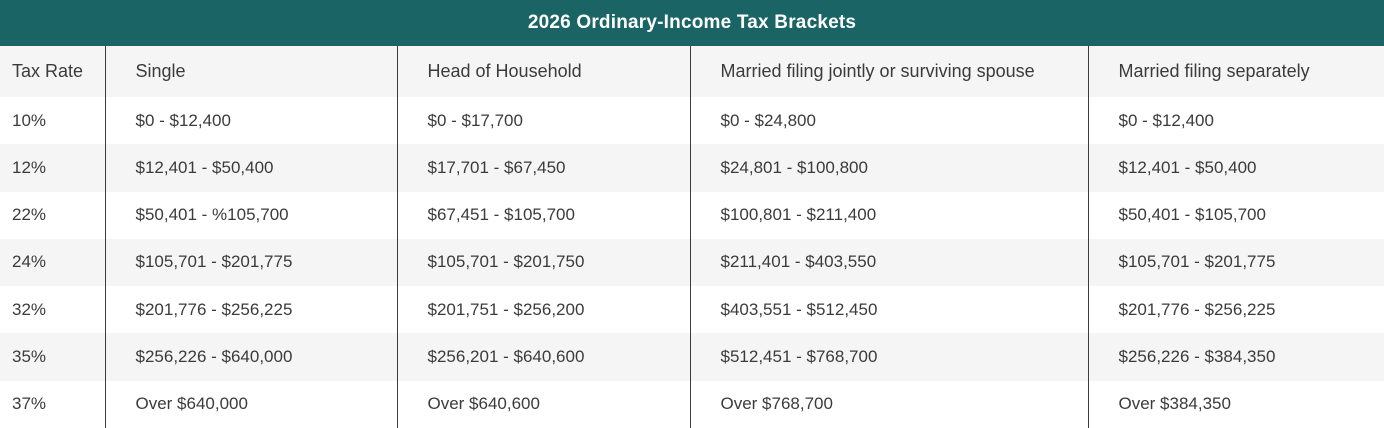 This screenshot has width=1384, height=428. Describe the element at coordinates (250, 71) in the screenshot. I see `column-header-single: Single` at that location.